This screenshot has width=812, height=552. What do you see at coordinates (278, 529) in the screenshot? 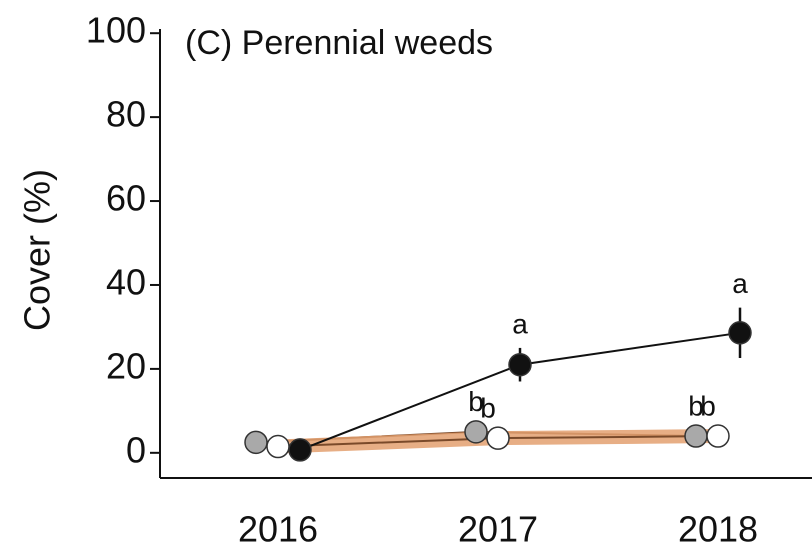
I see `x-tick-label: 2016` at bounding box center [278, 529].